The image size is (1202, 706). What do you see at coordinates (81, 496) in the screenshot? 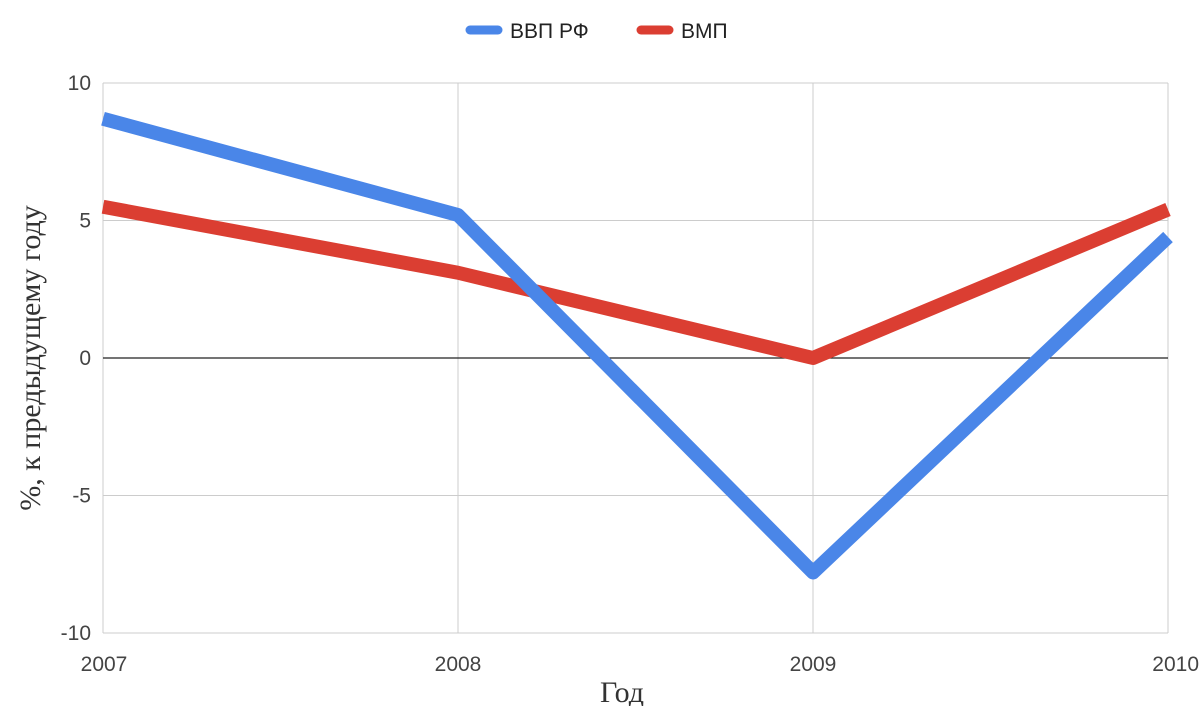
I see `y-tick-label: -5` at bounding box center [81, 496].